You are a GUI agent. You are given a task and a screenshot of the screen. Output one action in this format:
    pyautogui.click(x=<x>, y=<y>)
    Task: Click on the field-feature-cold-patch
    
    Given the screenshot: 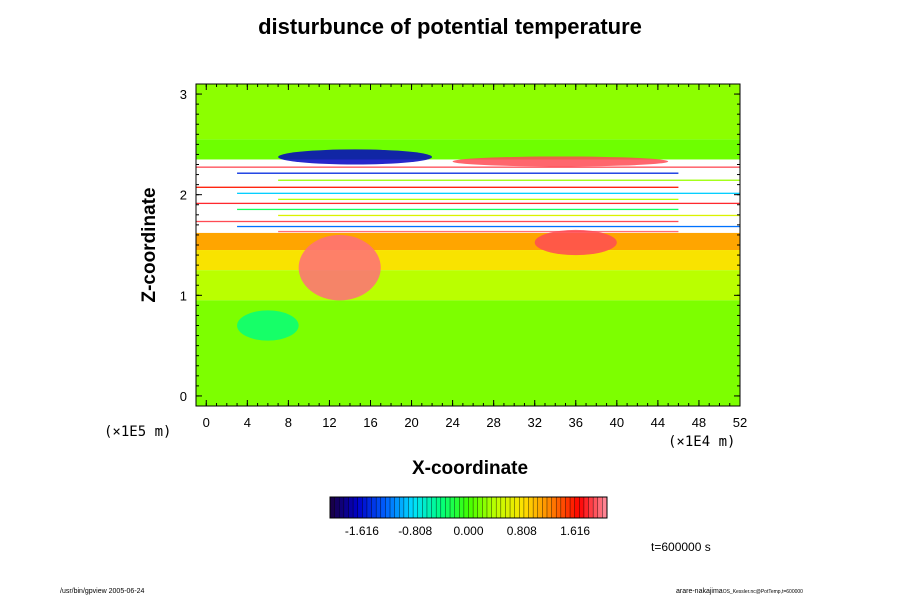 What is the action you would take?
    pyautogui.click(x=355, y=157)
    